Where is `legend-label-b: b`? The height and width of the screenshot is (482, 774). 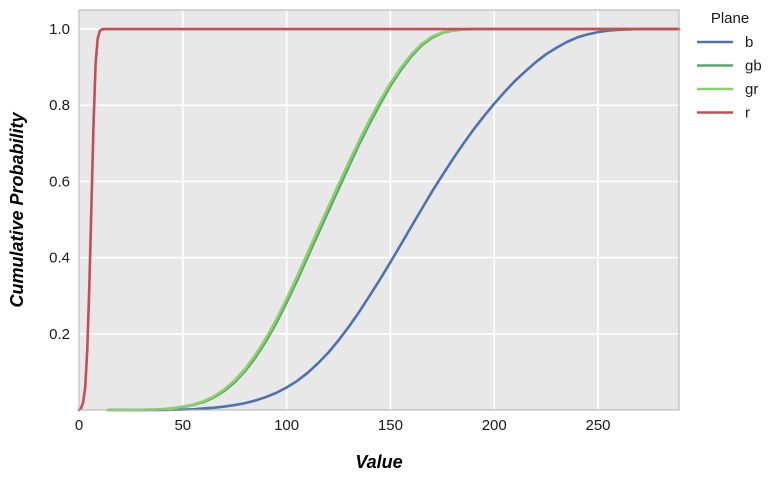
legend-label-b: b is located at coordinates (749, 42).